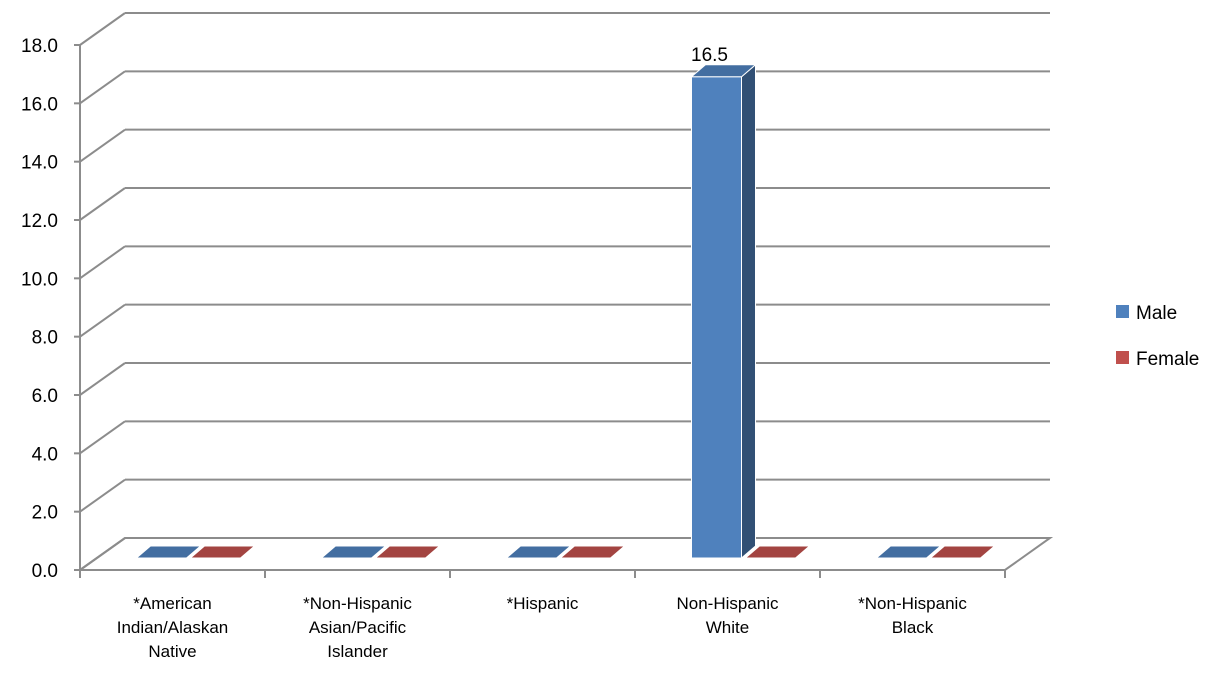 This screenshot has width=1224, height=673. I want to click on category-label: *Non-Hispanic Asian/Pacific Islander, so click(357, 627).